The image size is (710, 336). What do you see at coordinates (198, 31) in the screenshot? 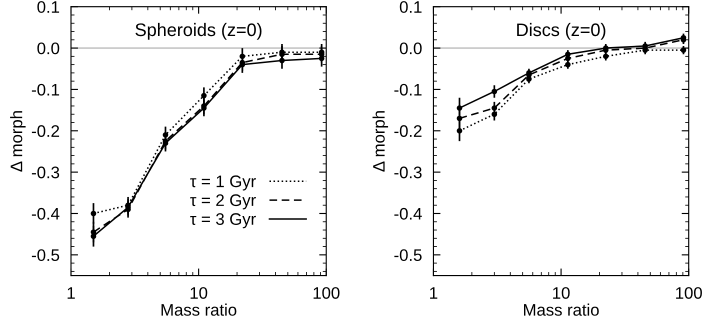
I see `text: Spheroids (z=0)` at bounding box center [198, 31].